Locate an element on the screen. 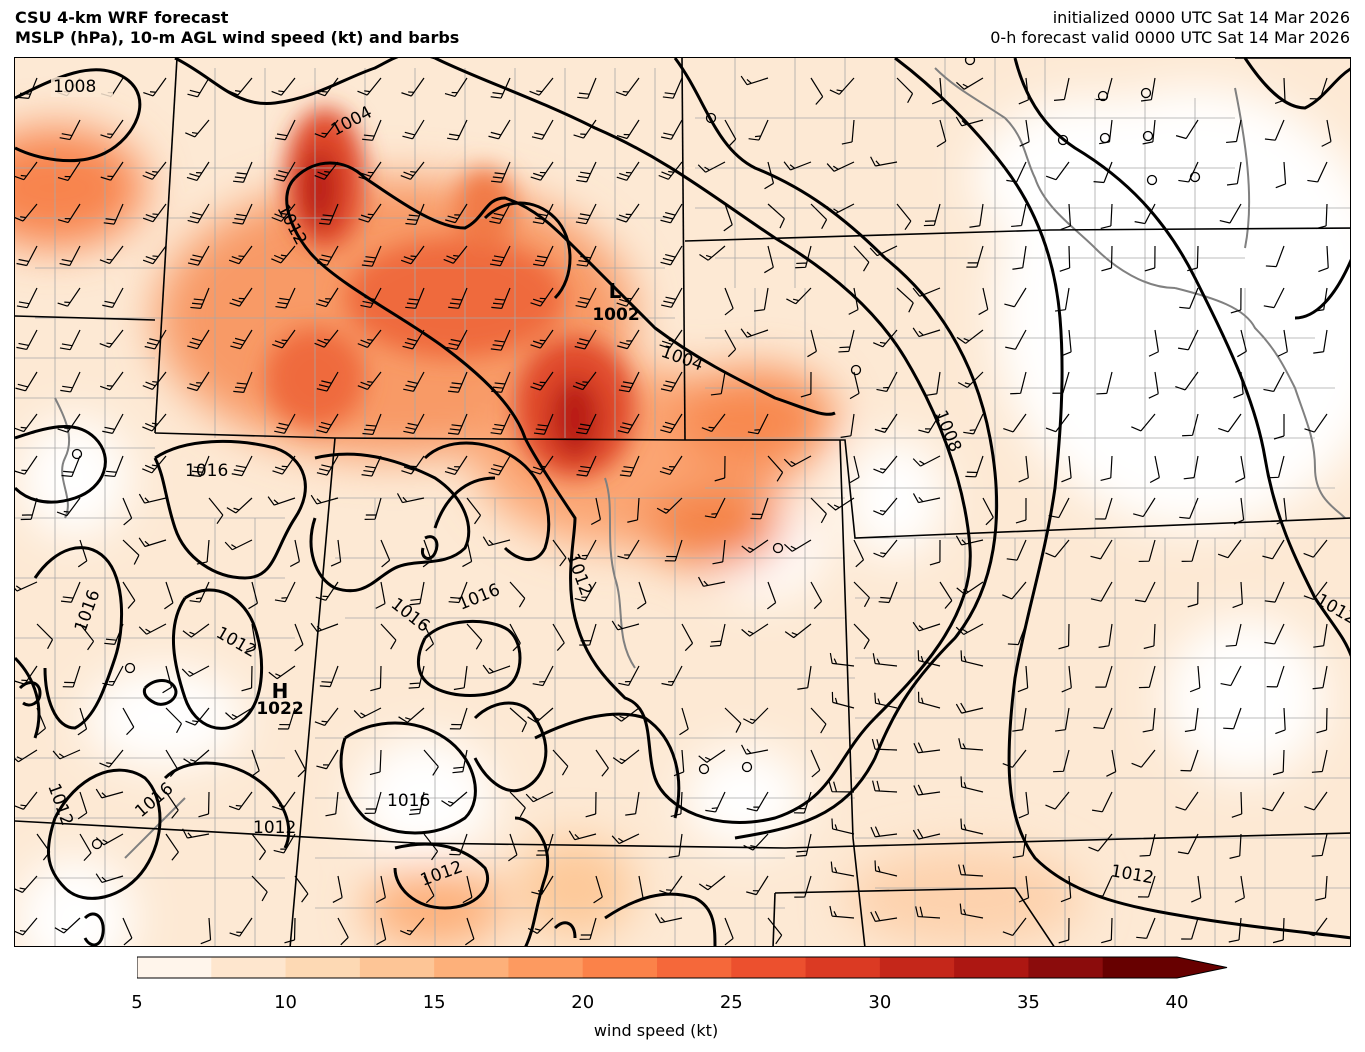 The height and width of the screenshot is (1052, 1365). high-value: 1022 is located at coordinates (279, 709).